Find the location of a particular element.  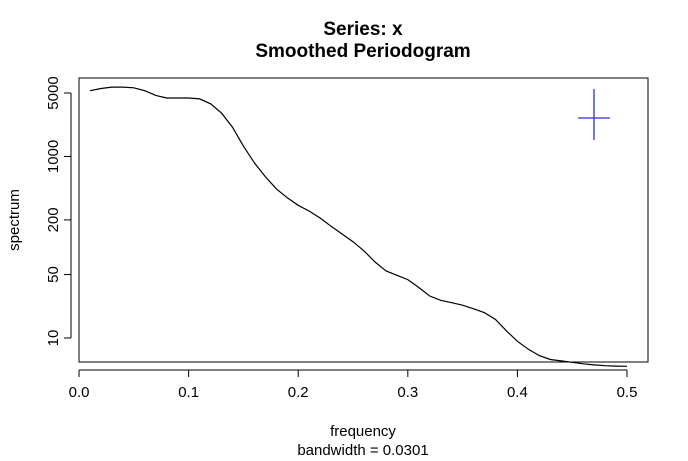

chart-title: Series: x is located at coordinates (363, 29).